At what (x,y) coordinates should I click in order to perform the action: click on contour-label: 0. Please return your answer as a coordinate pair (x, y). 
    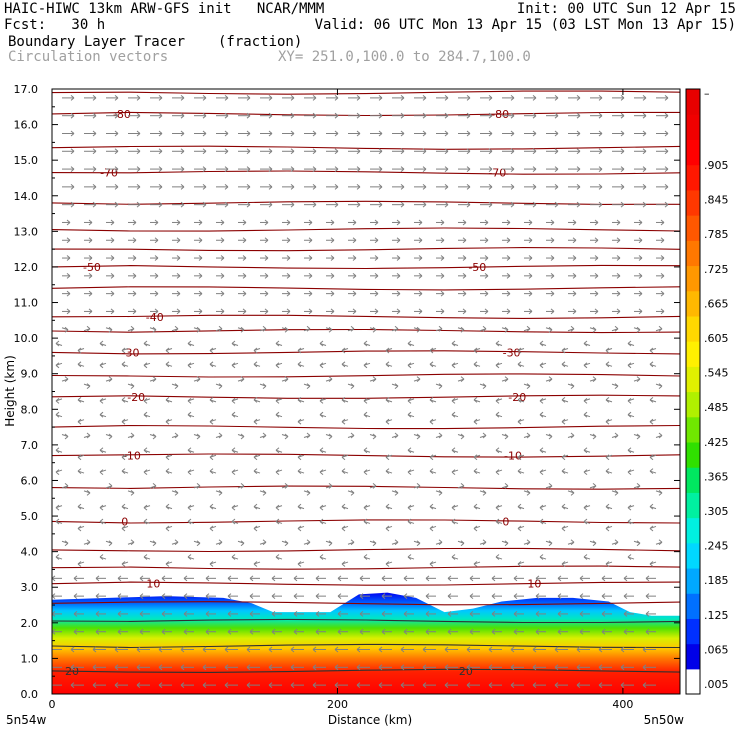
    Looking at the image, I should click on (124, 521).